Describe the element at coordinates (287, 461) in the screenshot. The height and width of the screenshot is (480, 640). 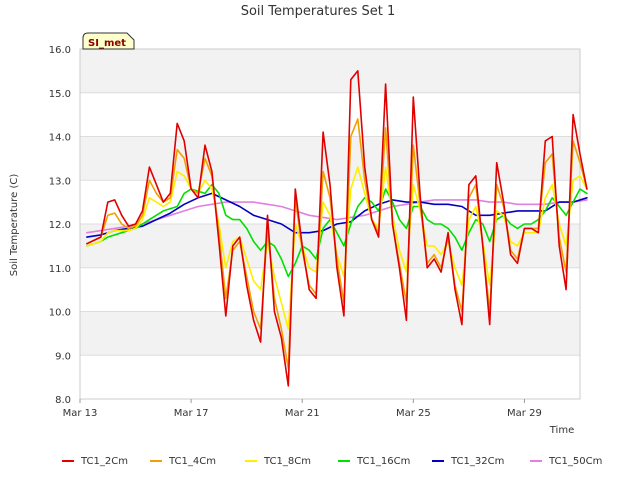
I see `legend-label: TC1_8Cm` at that location.